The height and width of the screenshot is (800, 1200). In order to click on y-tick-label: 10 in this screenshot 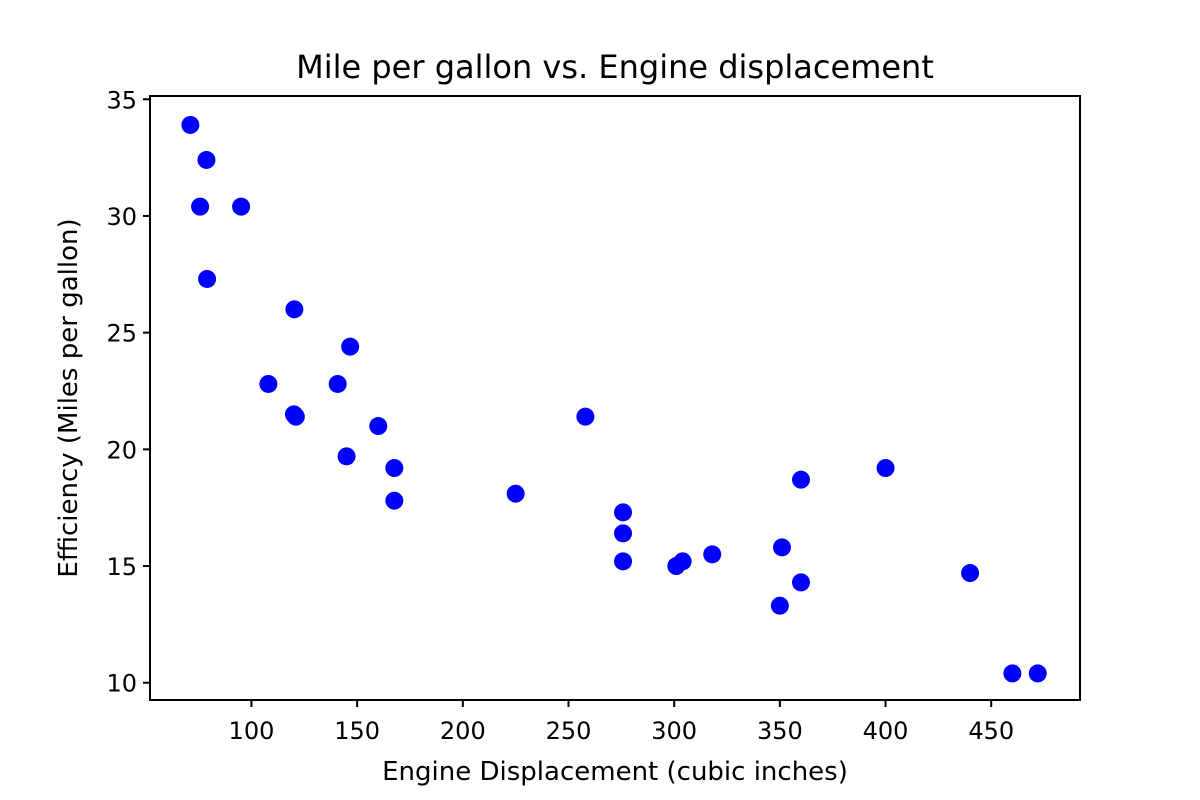, I will do `click(121, 684)`.